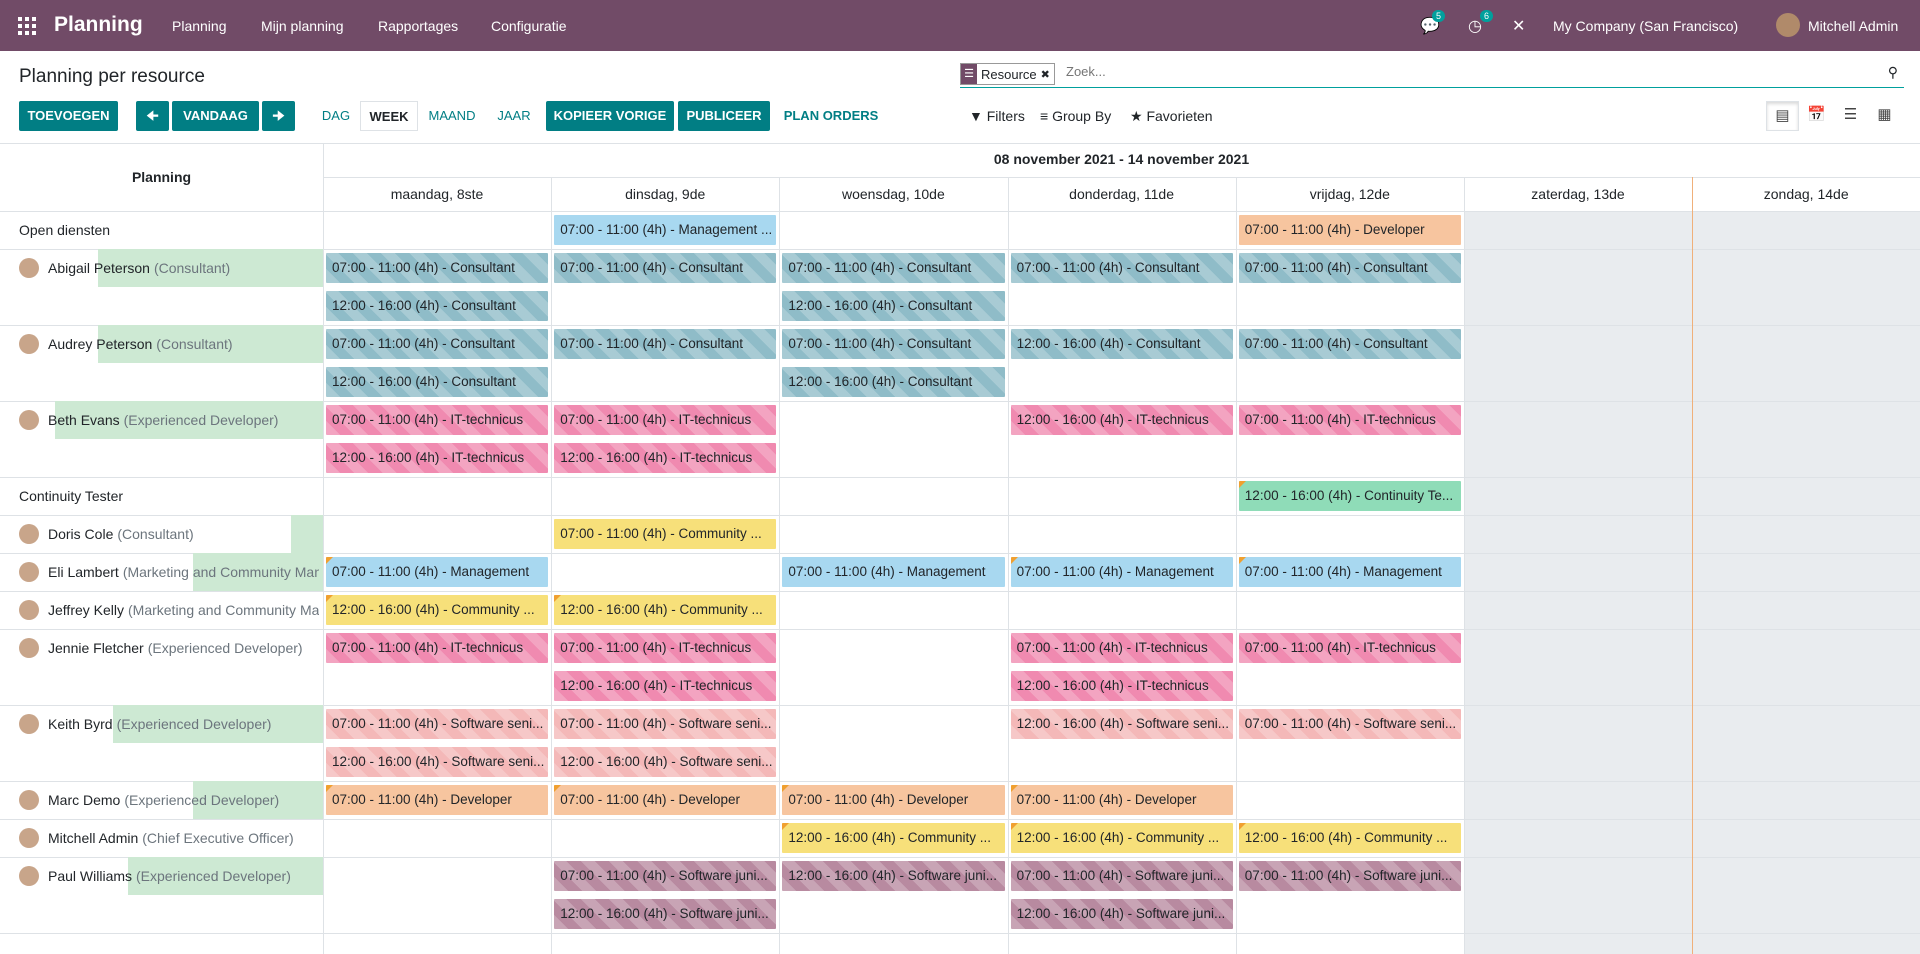 The width and height of the screenshot is (1920, 954). Describe the element at coordinates (1853, 26) in the screenshot. I see `user-menu: Mitchell Admin` at that location.